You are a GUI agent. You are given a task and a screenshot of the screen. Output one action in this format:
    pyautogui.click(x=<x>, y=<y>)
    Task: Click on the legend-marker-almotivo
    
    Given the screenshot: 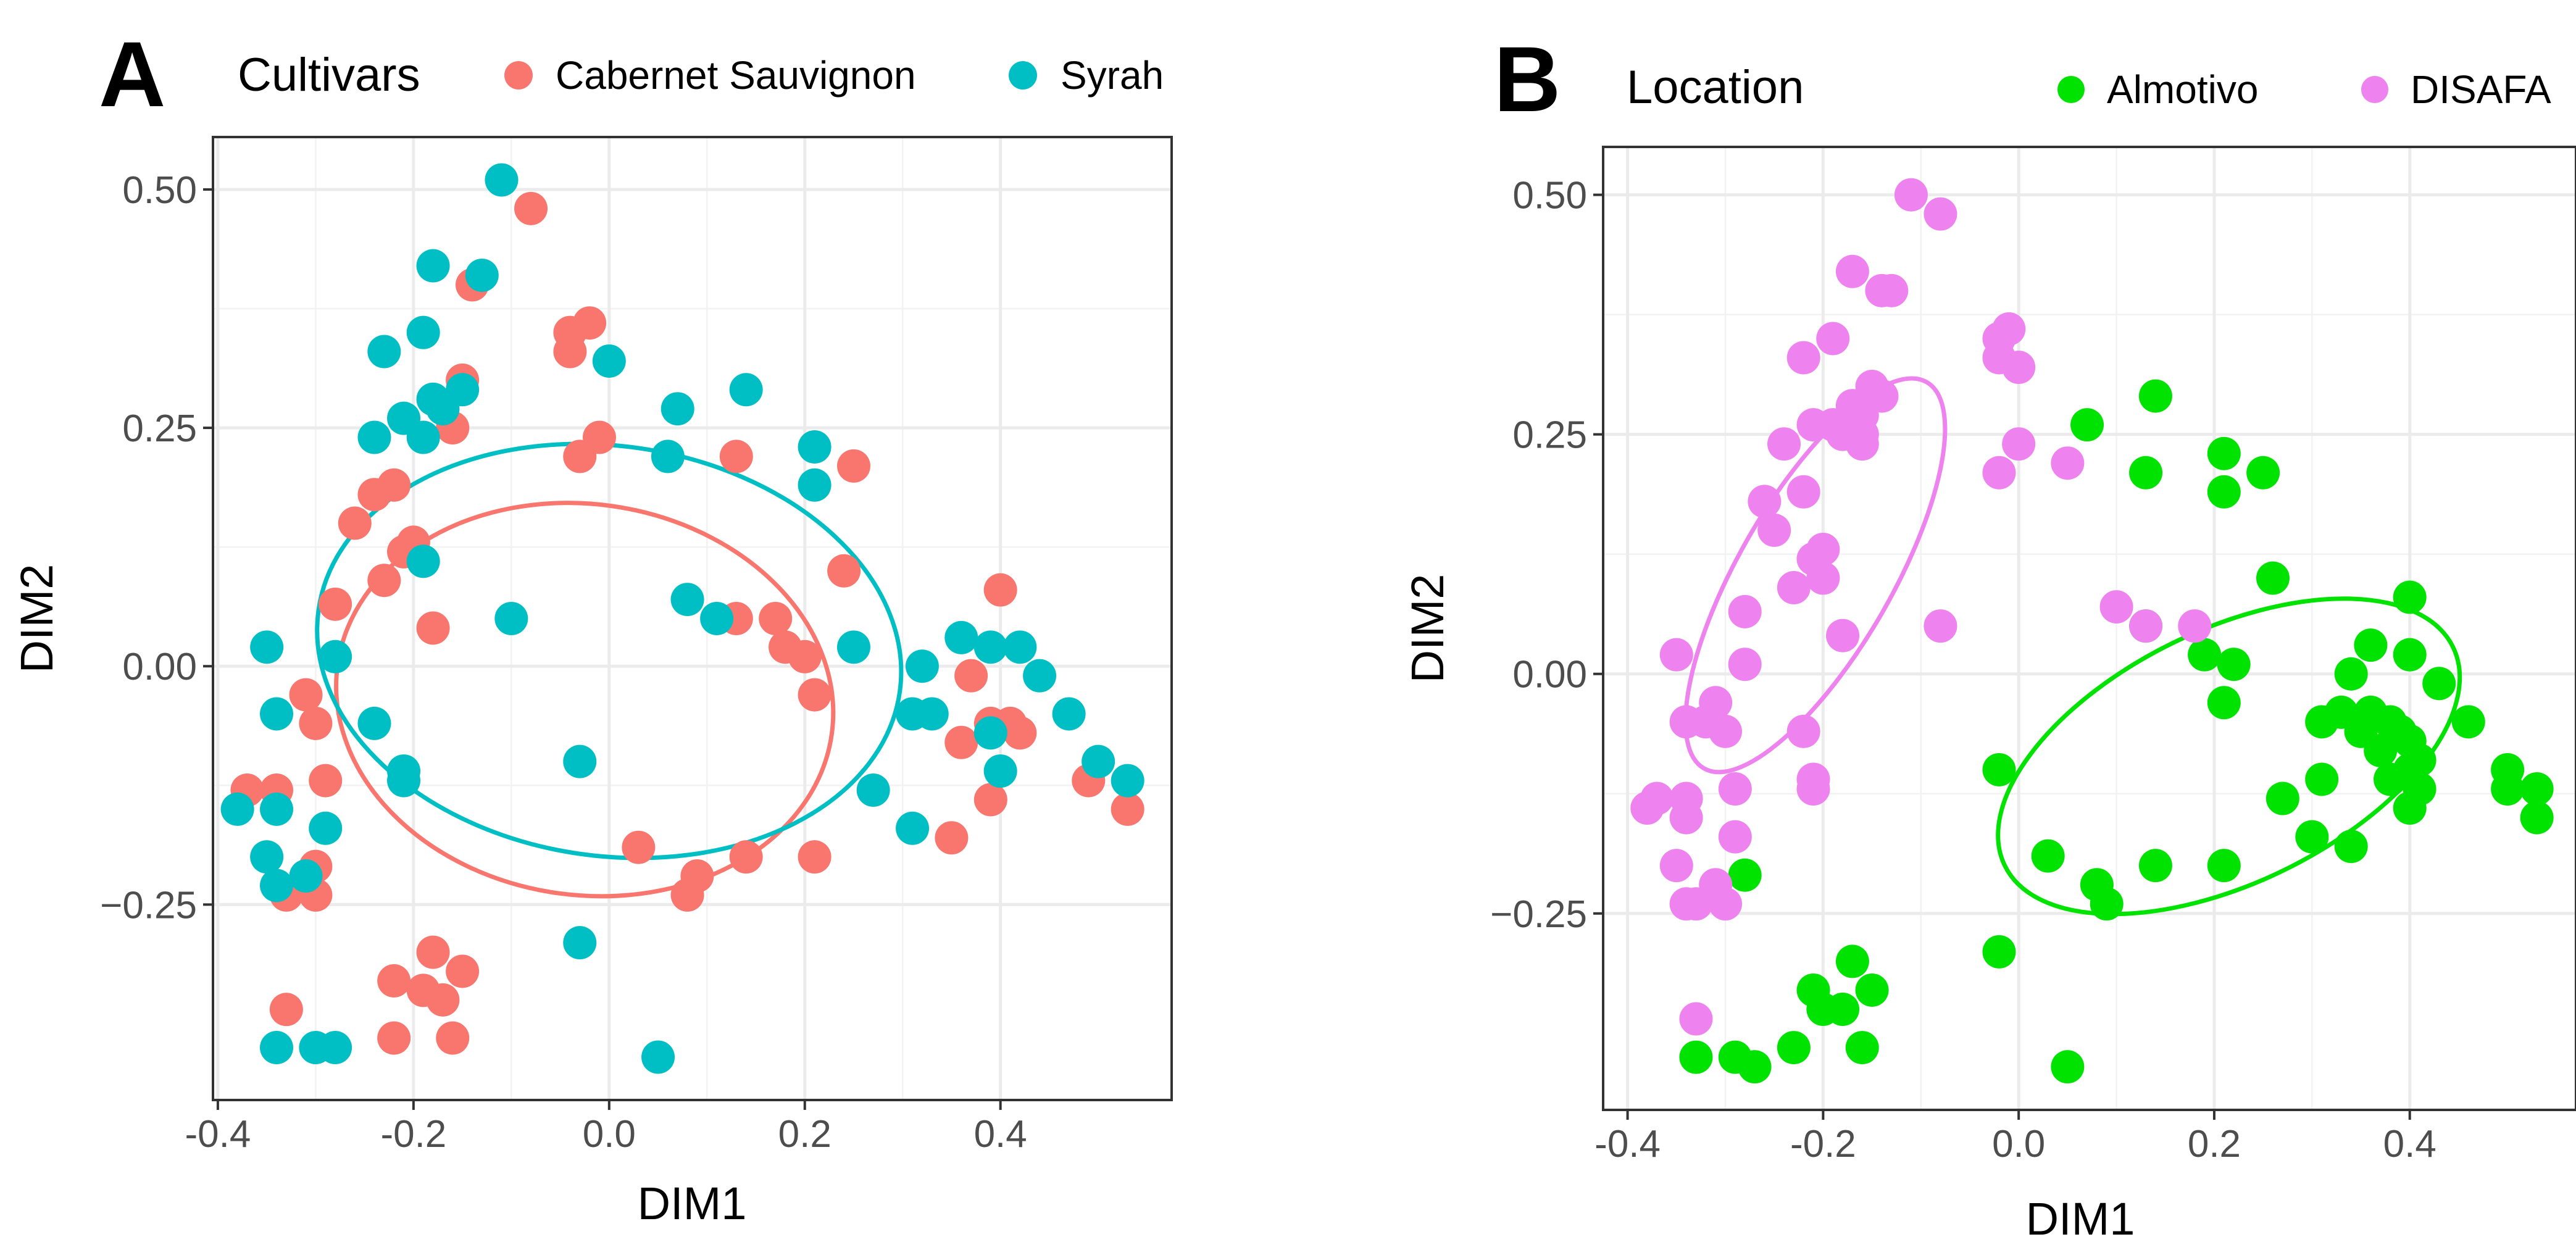 What is the action you would take?
    pyautogui.click(x=2071, y=90)
    